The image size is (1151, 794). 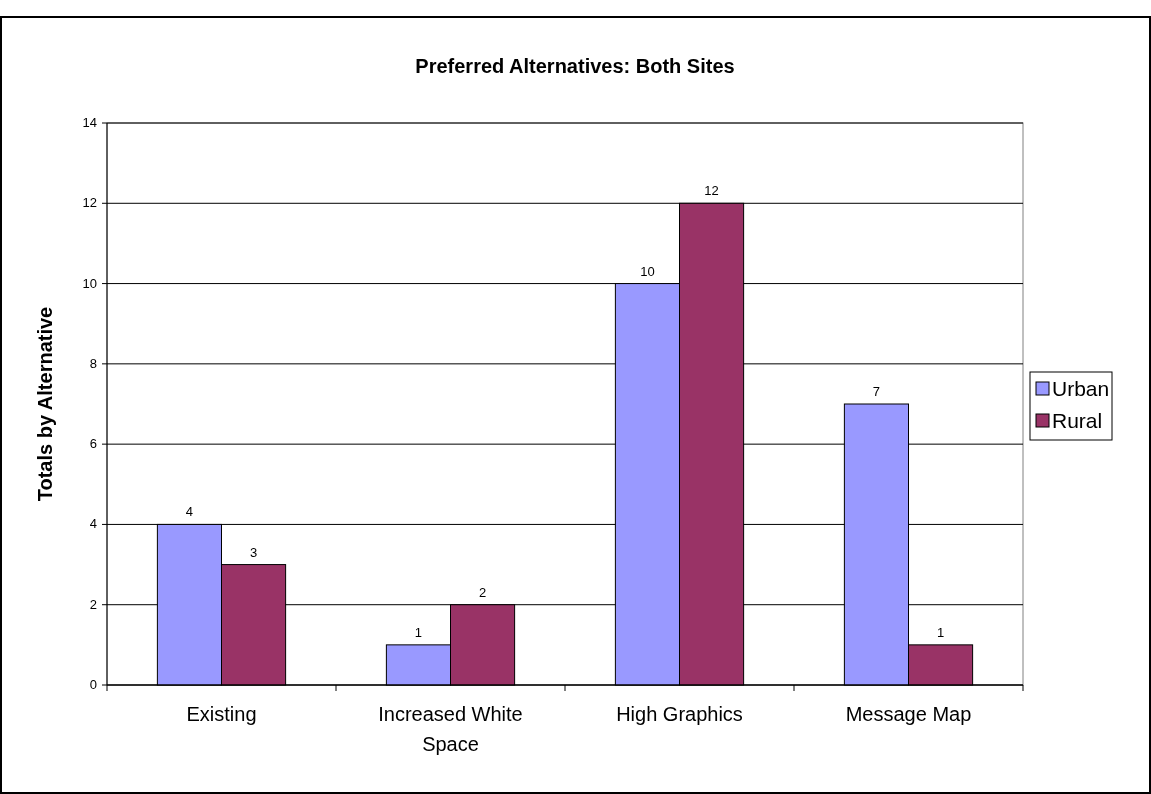 I want to click on y-tick-label: 10, so click(x=89, y=283).